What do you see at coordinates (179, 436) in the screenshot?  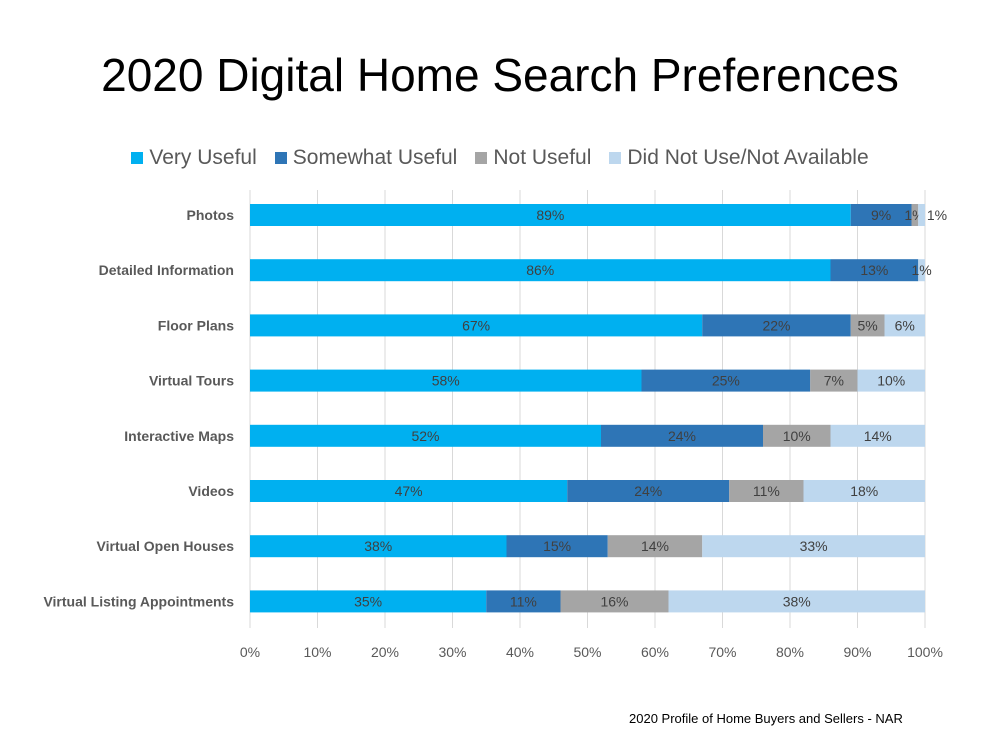 I see `category-label: Interactive Maps` at bounding box center [179, 436].